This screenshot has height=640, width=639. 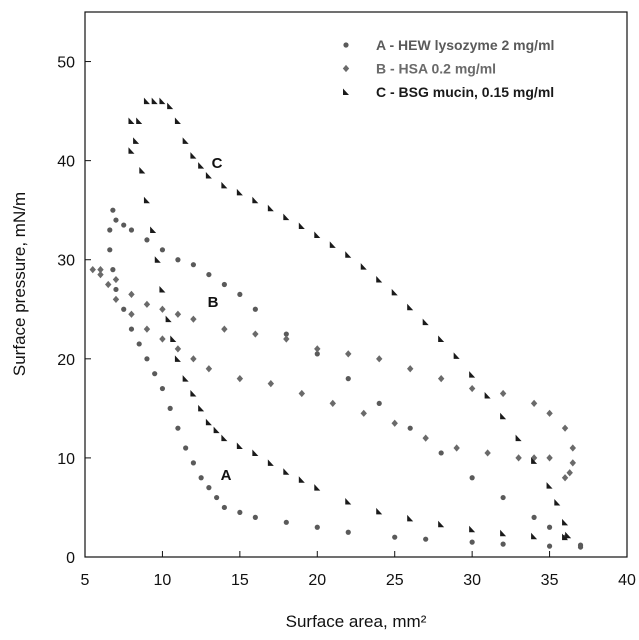 What do you see at coordinates (66, 360) in the screenshot?
I see `y-tick-label: 20` at bounding box center [66, 360].